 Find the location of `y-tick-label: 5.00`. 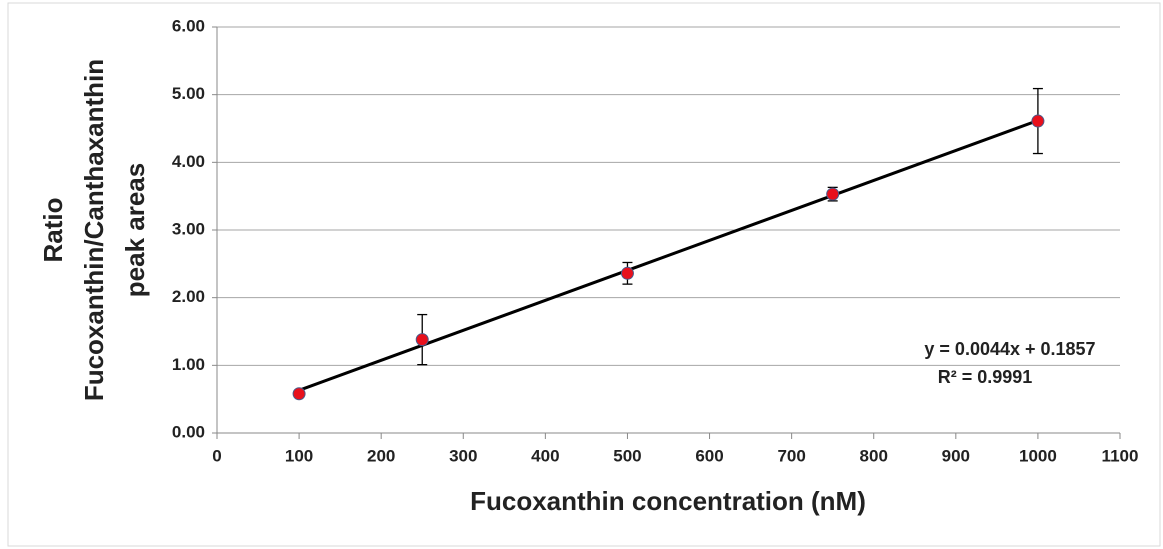

y-tick-label: 5.00 is located at coordinates (188, 93).